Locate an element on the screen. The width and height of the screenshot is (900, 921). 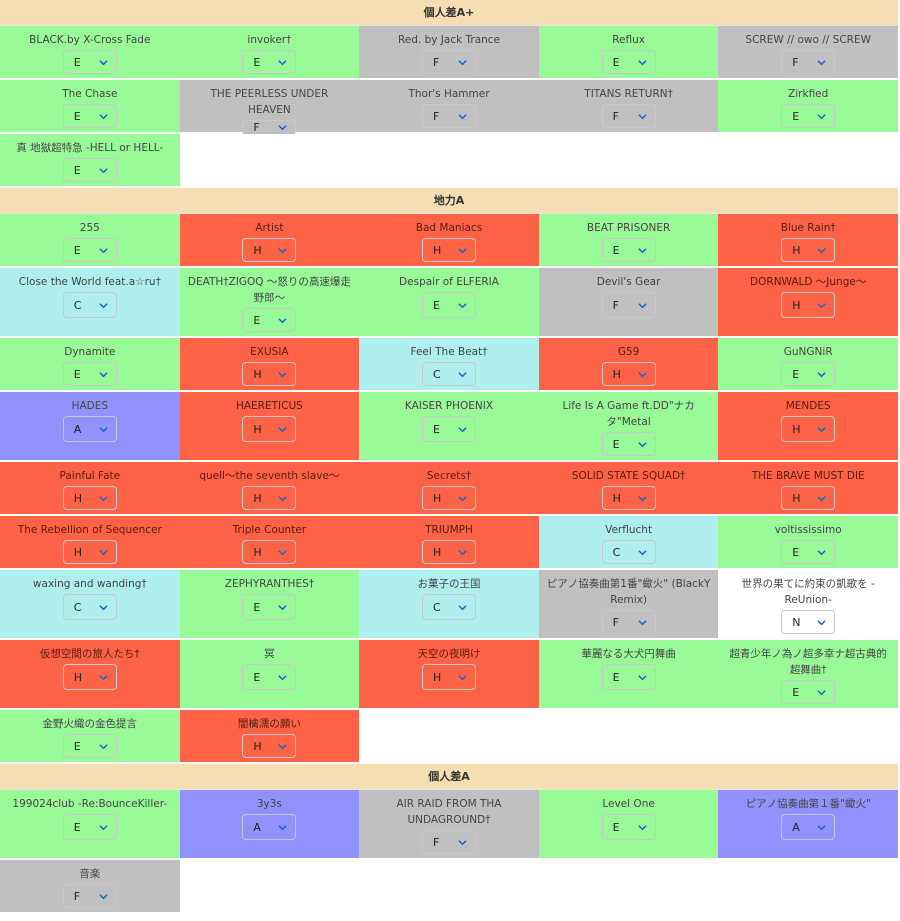
song-cell: DEATH†ZIGOQ ～怒りの高速爆走野郎～ E is located at coordinates (269, 303).